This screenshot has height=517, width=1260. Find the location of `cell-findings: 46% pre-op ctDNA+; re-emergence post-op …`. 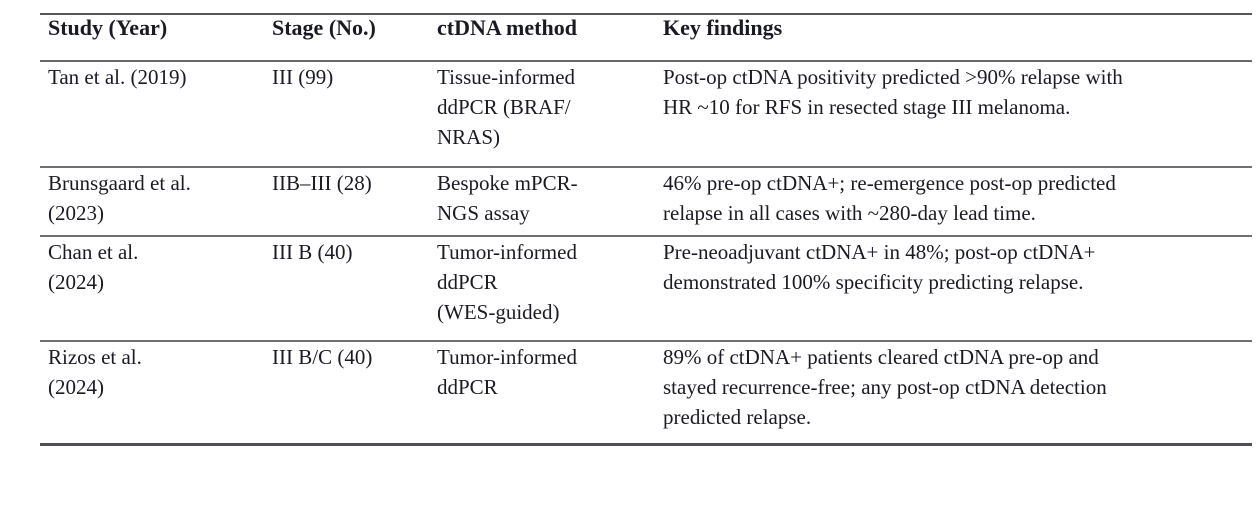

cell-findings: 46% pre-op ctDNA+; re-emergence post-op … is located at coordinates (953, 202).